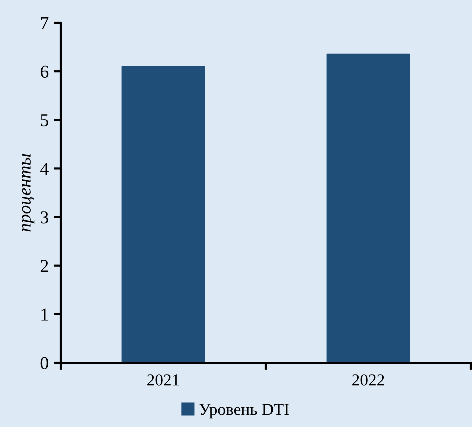  Describe the element at coordinates (44, 218) in the screenshot. I see `y-tick-label: 3` at that location.